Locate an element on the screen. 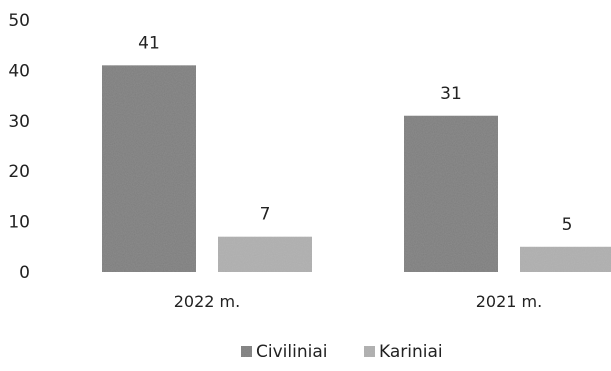  y-tick-label: 20 is located at coordinates (19, 172).